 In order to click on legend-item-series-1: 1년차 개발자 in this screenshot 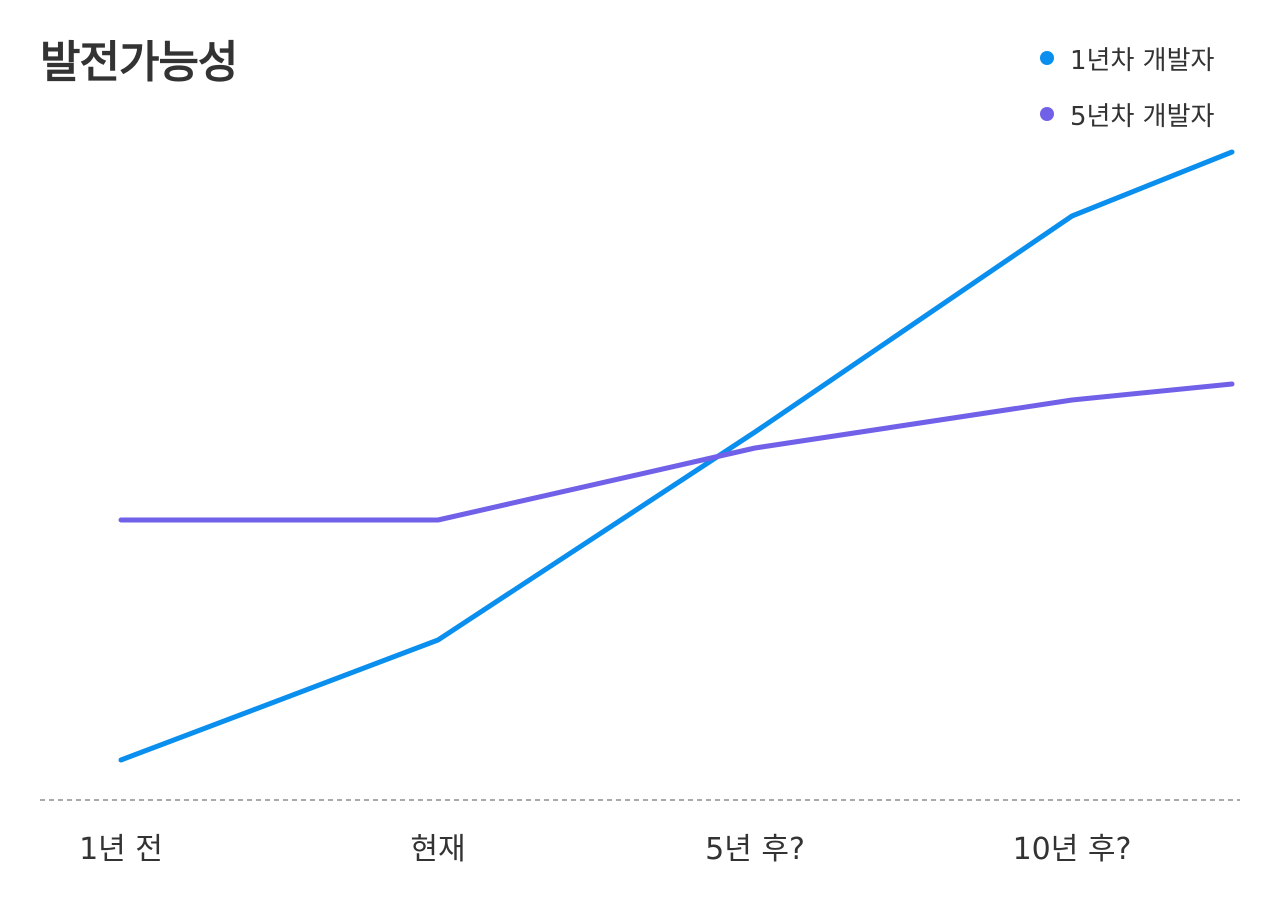, I will do `click(1140, 58)`.